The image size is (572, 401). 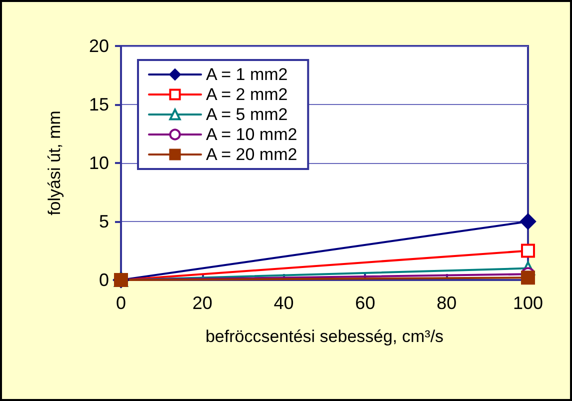 What do you see at coordinates (98, 163) in the screenshot?
I see `y-tick-label: 10` at bounding box center [98, 163].